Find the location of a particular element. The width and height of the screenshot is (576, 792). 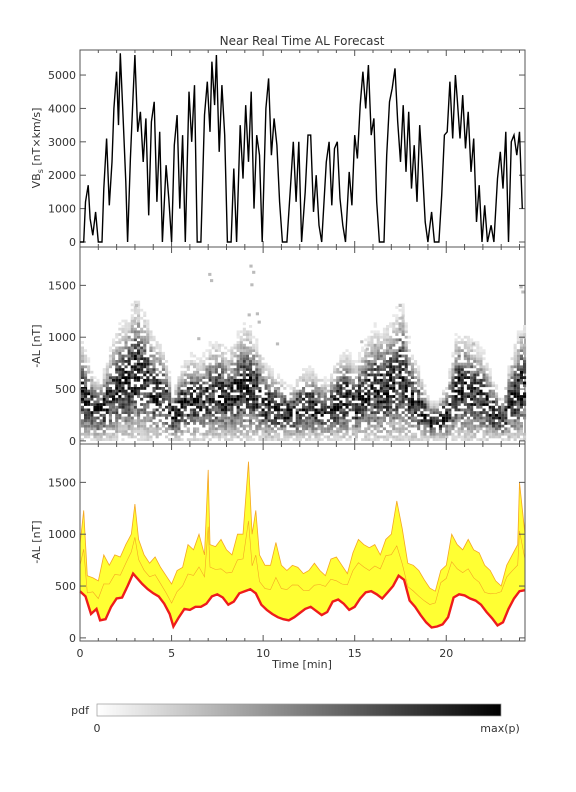

pdf-outlier-cell is located at coordinates (135, 321).